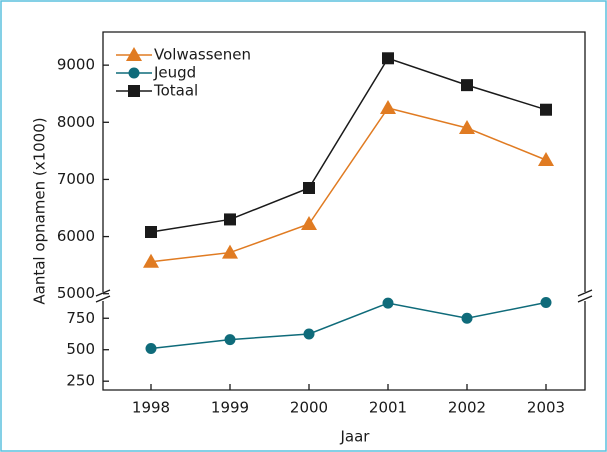 Image resolution: width=607 pixels, height=452 pixels. I want to click on x-tick-label: 2000, so click(309, 408).